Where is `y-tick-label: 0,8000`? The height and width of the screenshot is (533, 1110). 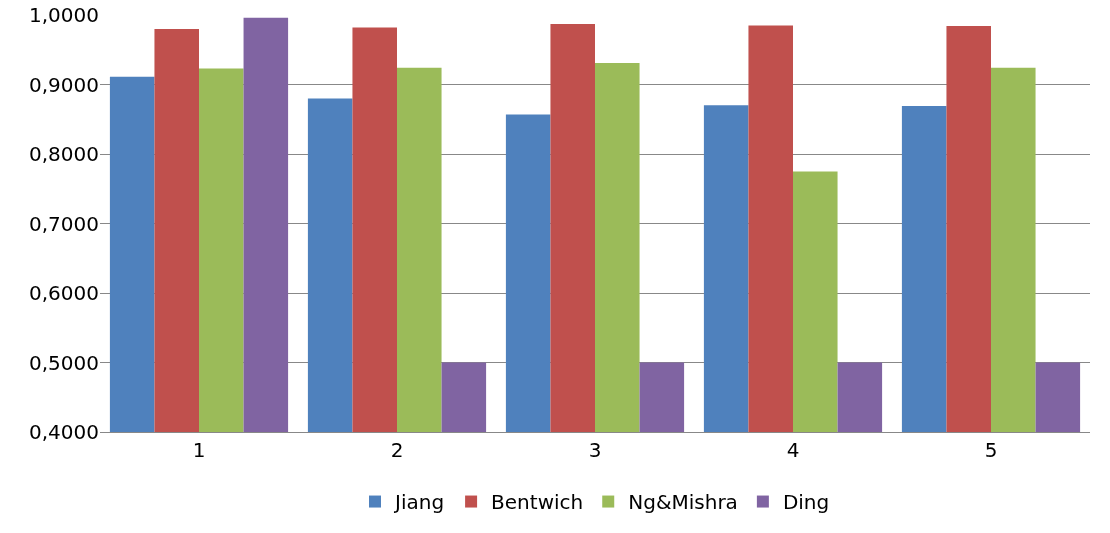
y-tick-label: 0,8000 is located at coordinates (64, 154).